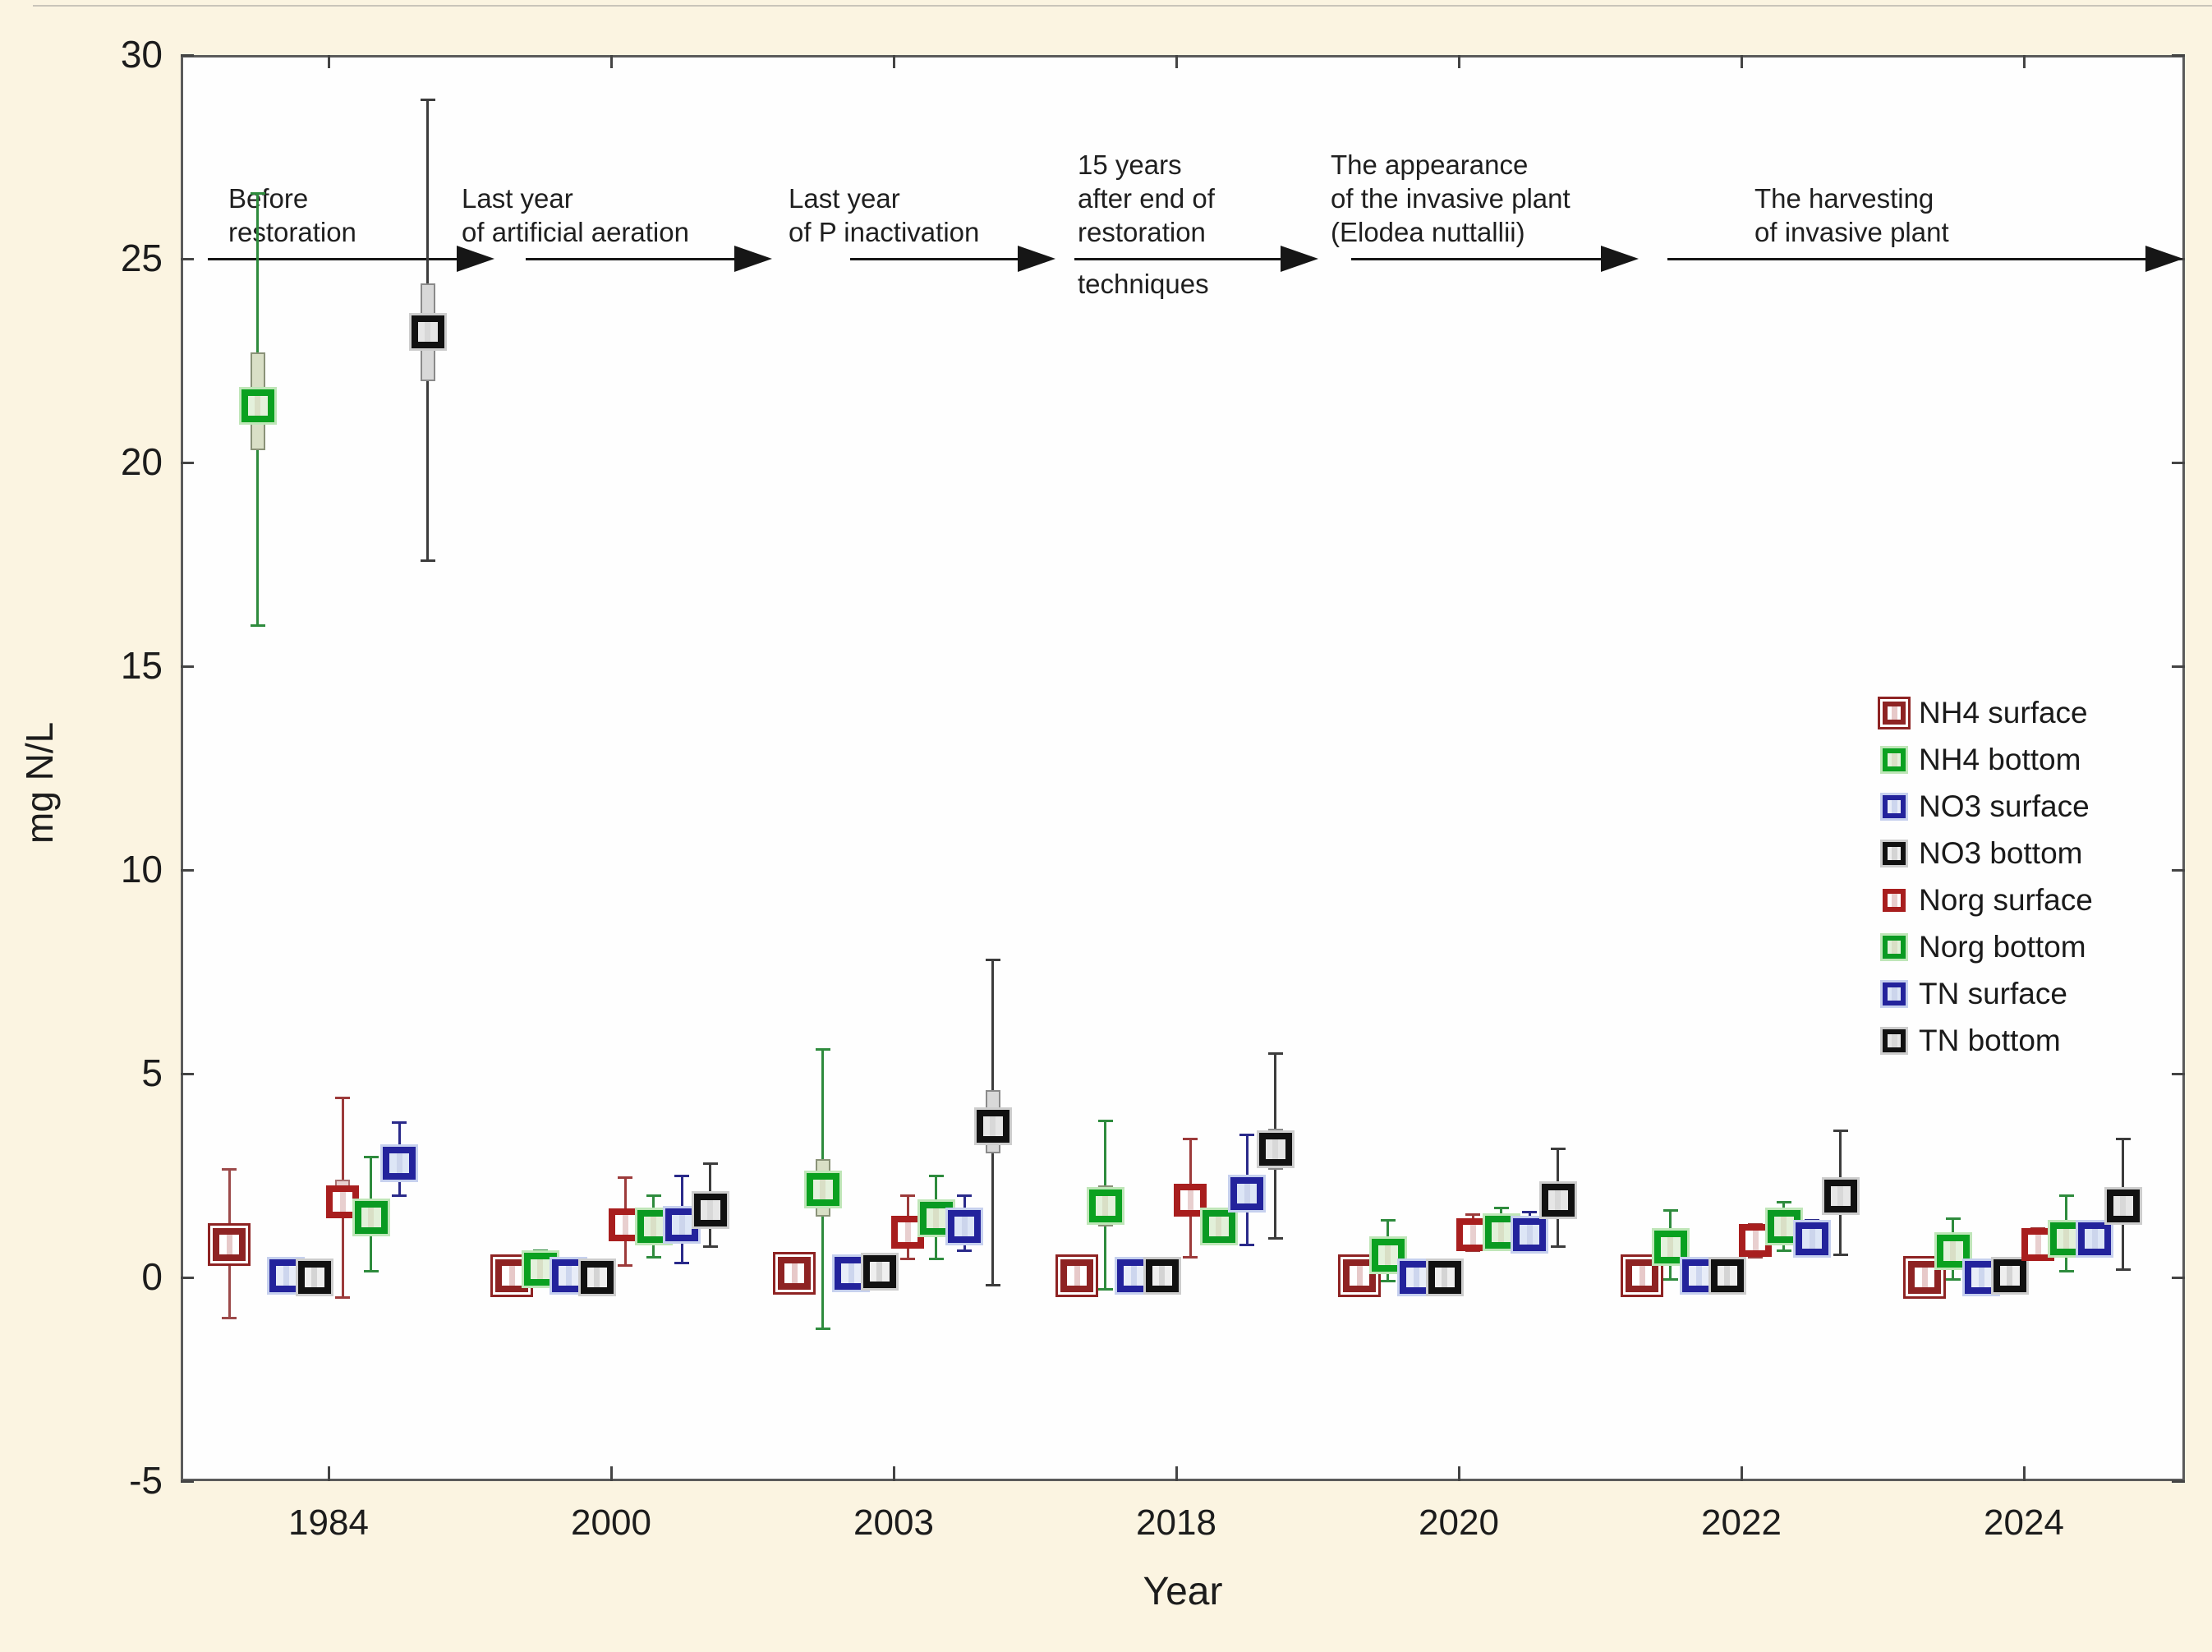 This screenshot has height=1652, width=2212. I want to click on legend-item: NH4 bottom, so click(1982, 760).